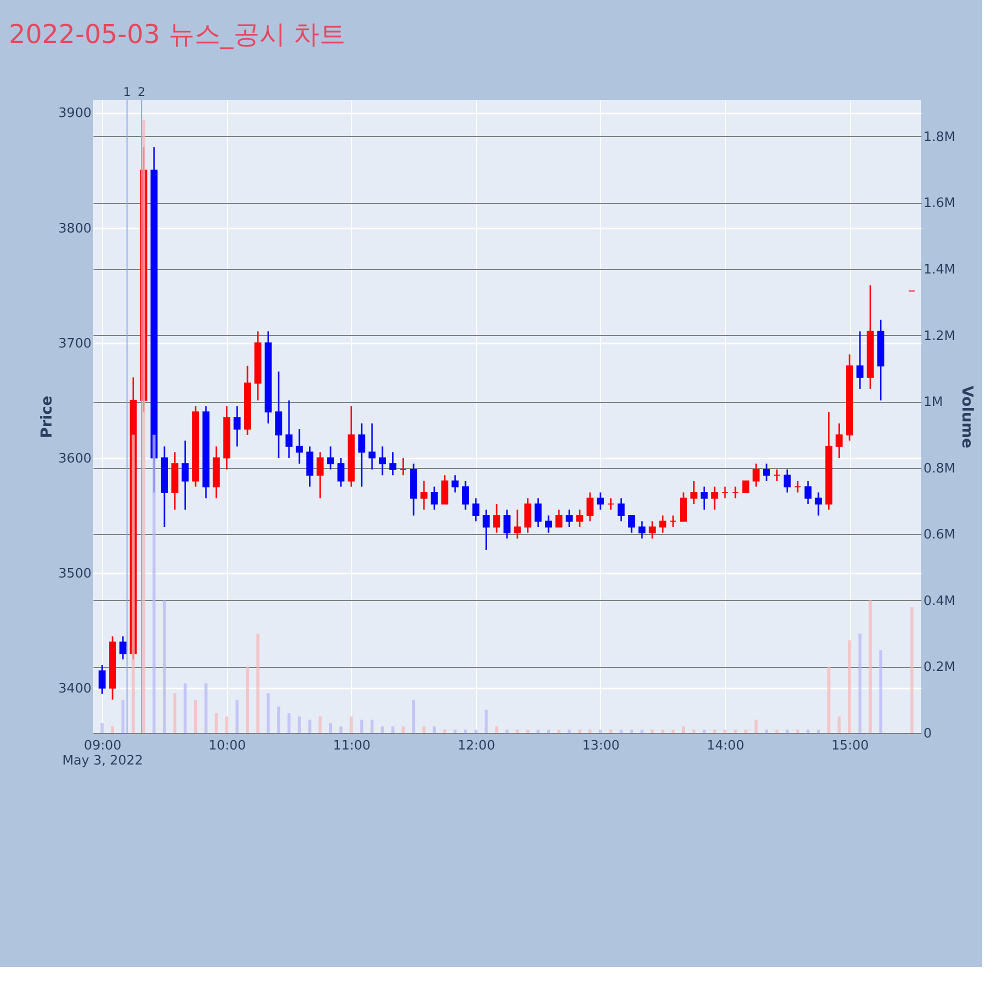 Image resolution: width=1000 pixels, height=1000 pixels. What do you see at coordinates (928, 734) in the screenshot?
I see `y2-tick-label: 0` at bounding box center [928, 734].